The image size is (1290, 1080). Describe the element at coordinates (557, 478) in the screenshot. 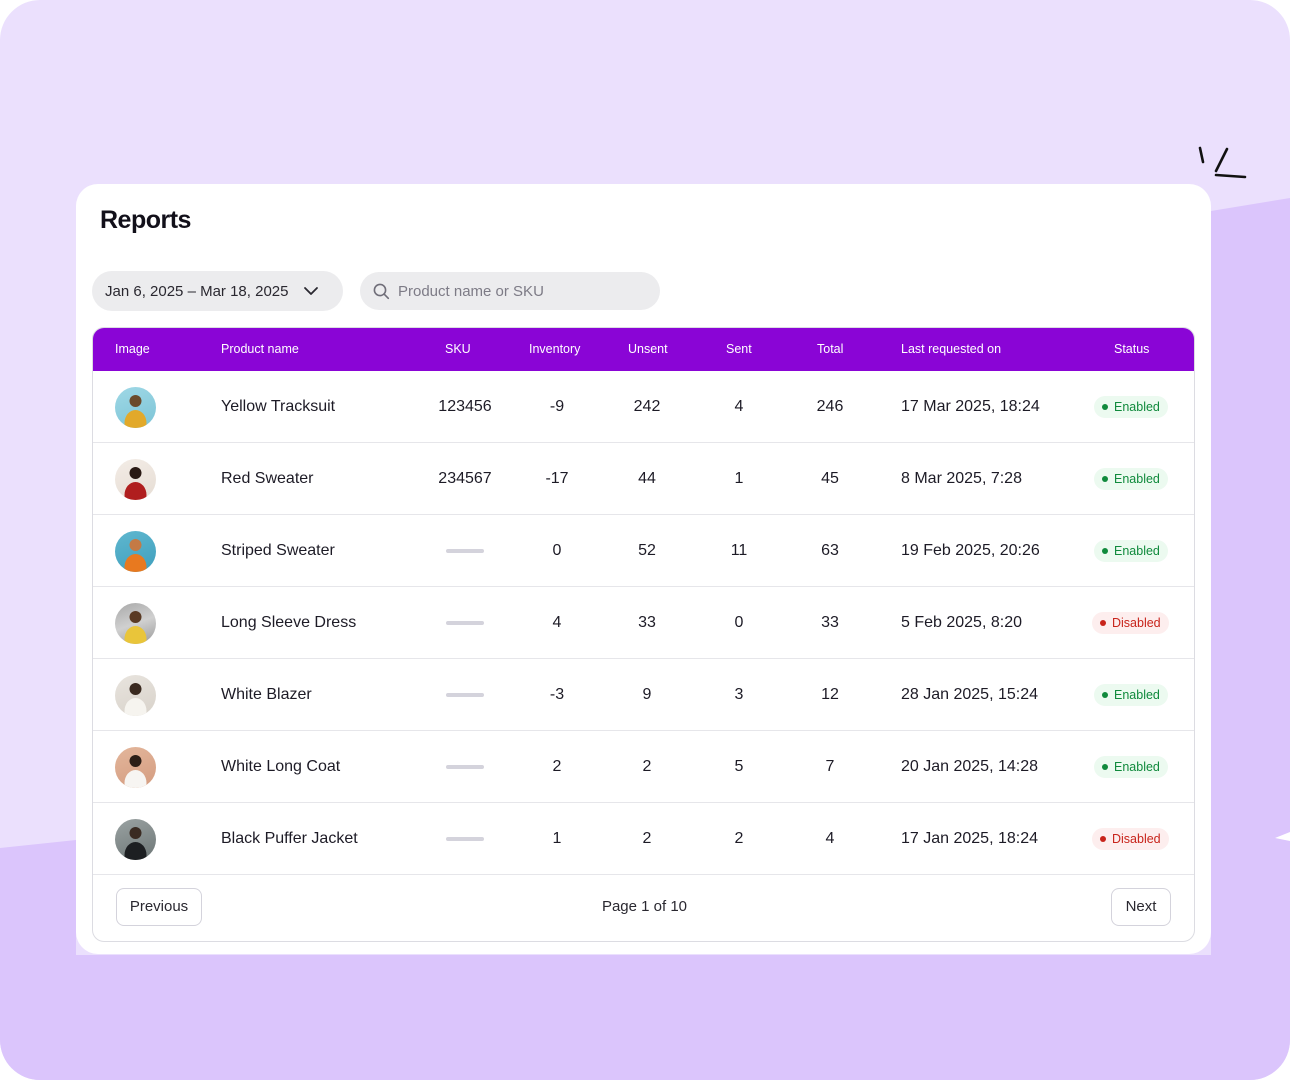

I see `inventory-value: -17` at that location.